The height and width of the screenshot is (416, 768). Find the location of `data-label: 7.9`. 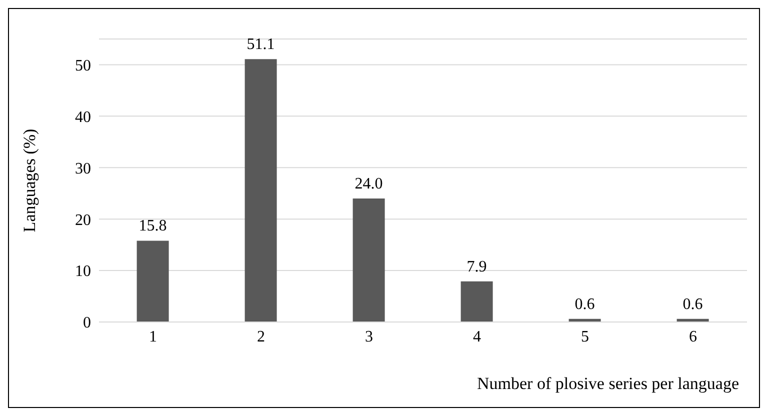

data-label: 7.9 is located at coordinates (476, 267).